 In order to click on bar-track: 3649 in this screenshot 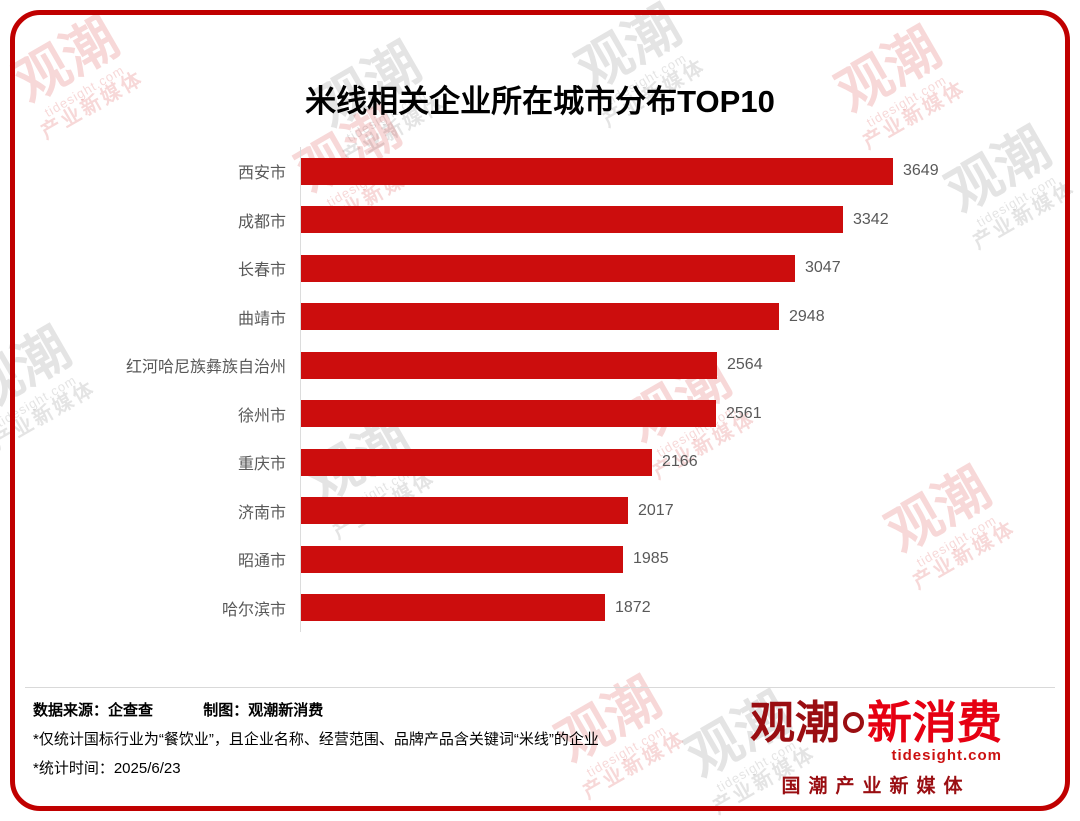, I will do `click(672, 171)`.